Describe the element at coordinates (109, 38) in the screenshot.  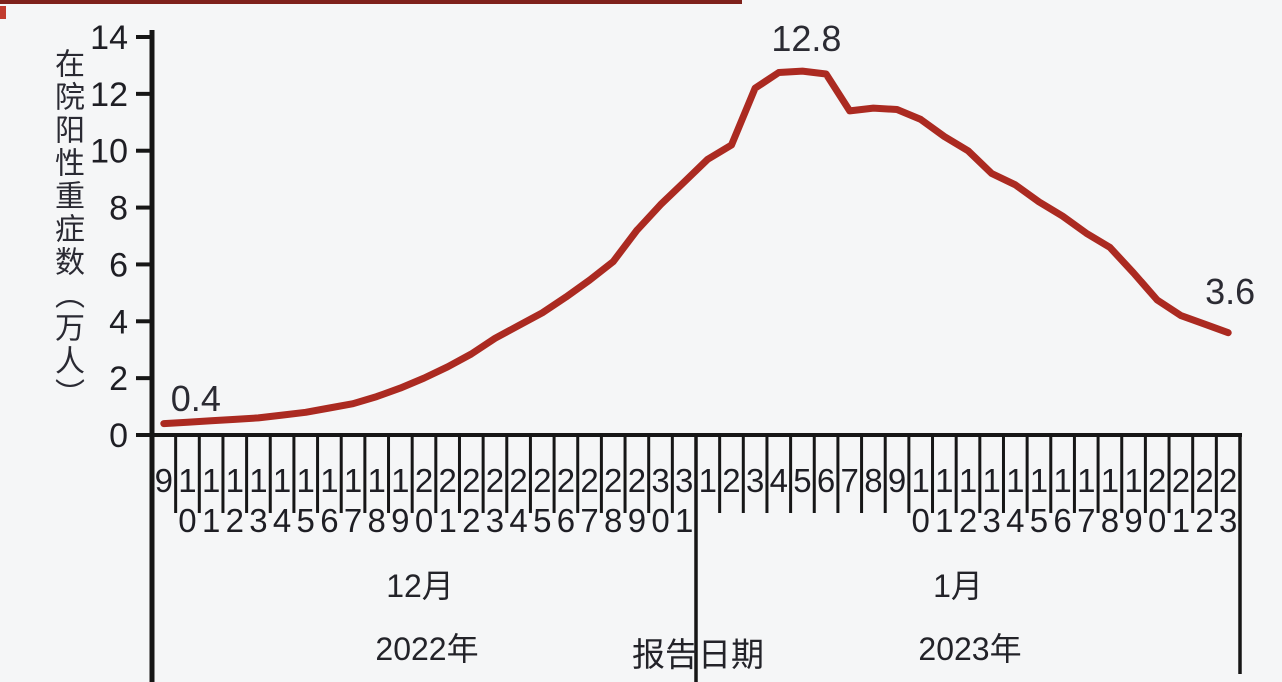
I see `y-tick-label: 14` at that location.